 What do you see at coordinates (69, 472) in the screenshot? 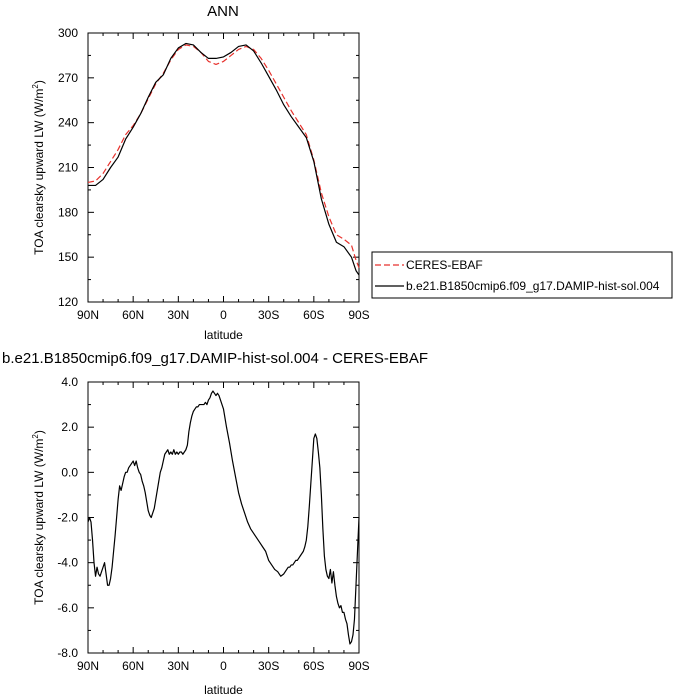
I see `y-tick-label: 0.0` at bounding box center [69, 472].